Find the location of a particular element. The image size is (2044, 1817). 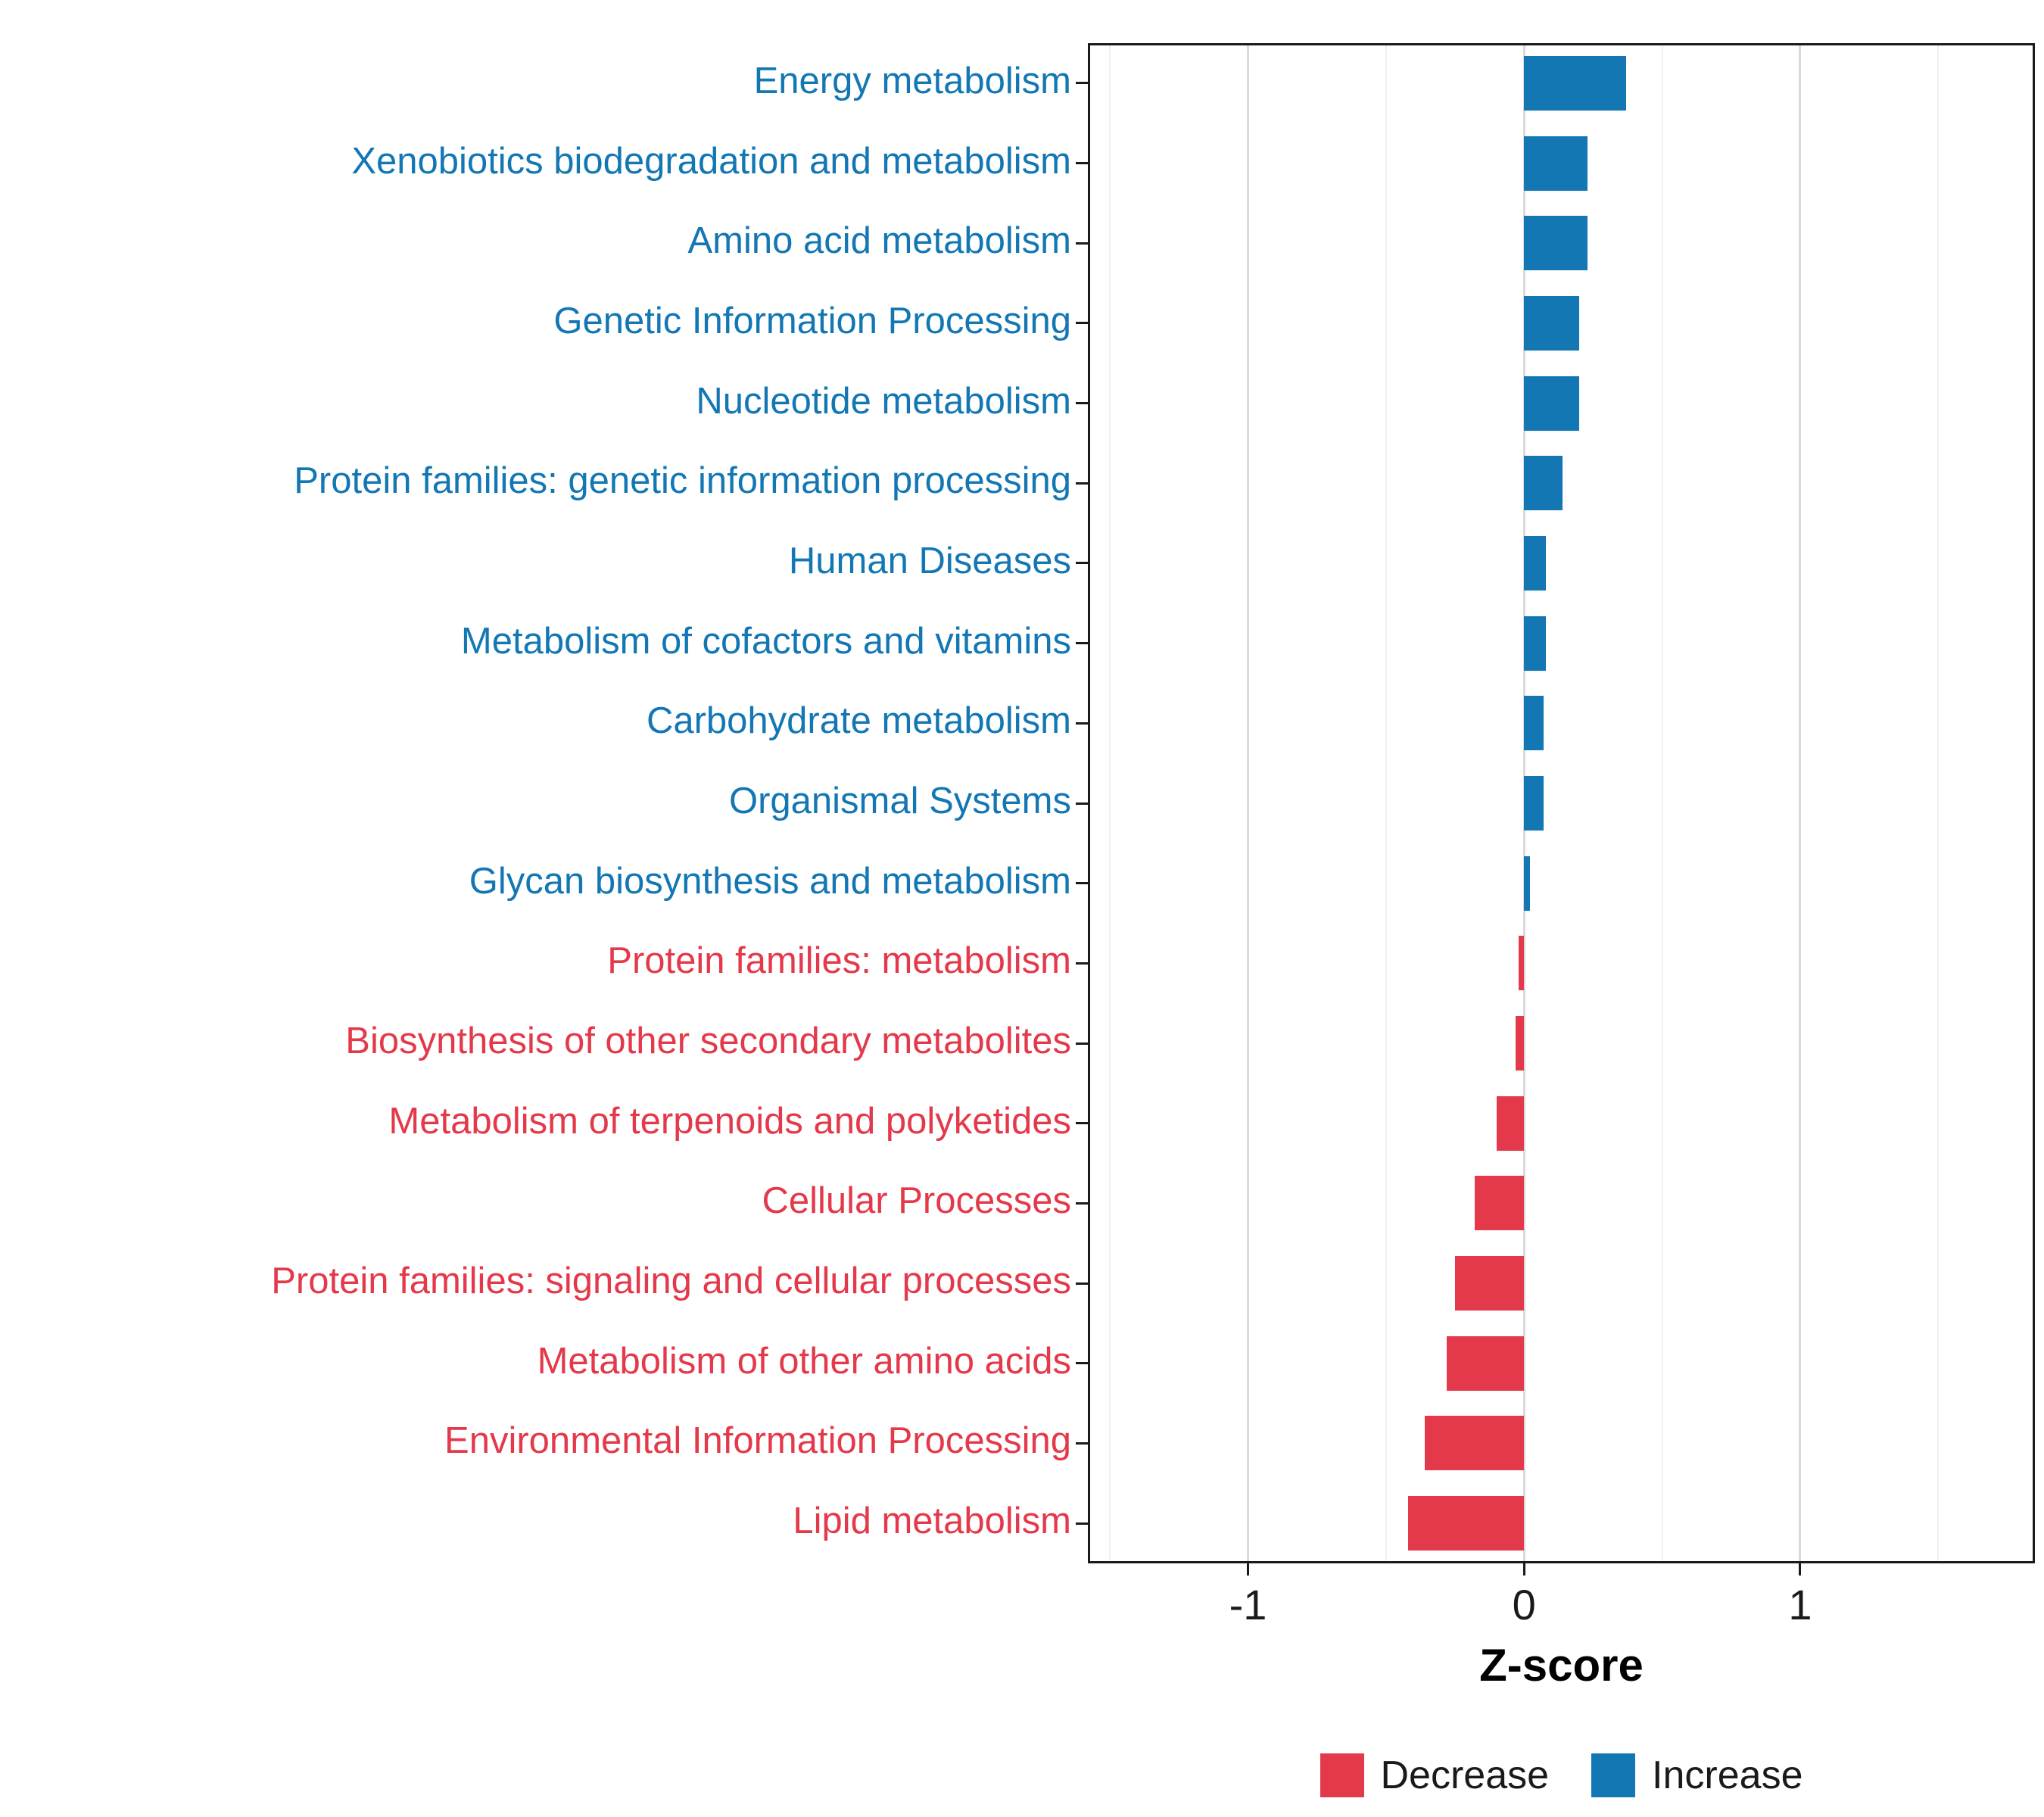

category-label: Human Diseases is located at coordinates (929, 560).